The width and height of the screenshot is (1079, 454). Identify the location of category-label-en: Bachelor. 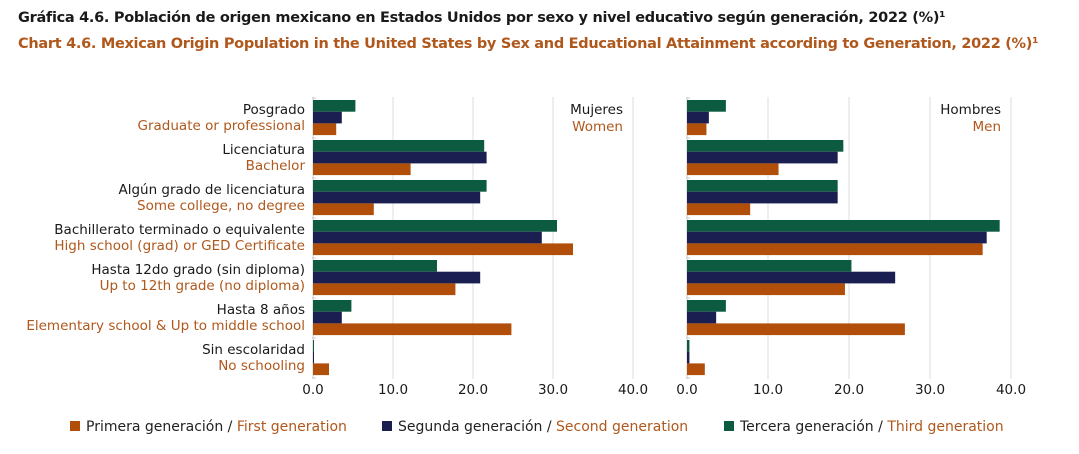
(276, 166).